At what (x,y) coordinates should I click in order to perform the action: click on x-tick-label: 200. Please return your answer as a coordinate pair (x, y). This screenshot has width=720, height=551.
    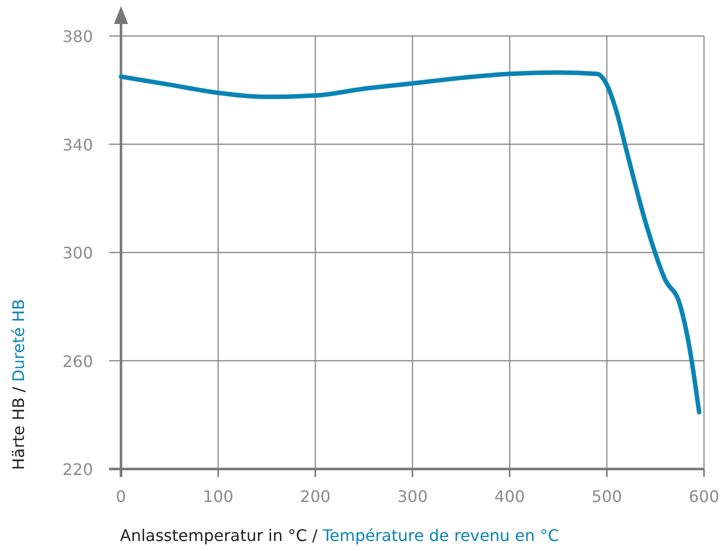
    Looking at the image, I should click on (315, 496).